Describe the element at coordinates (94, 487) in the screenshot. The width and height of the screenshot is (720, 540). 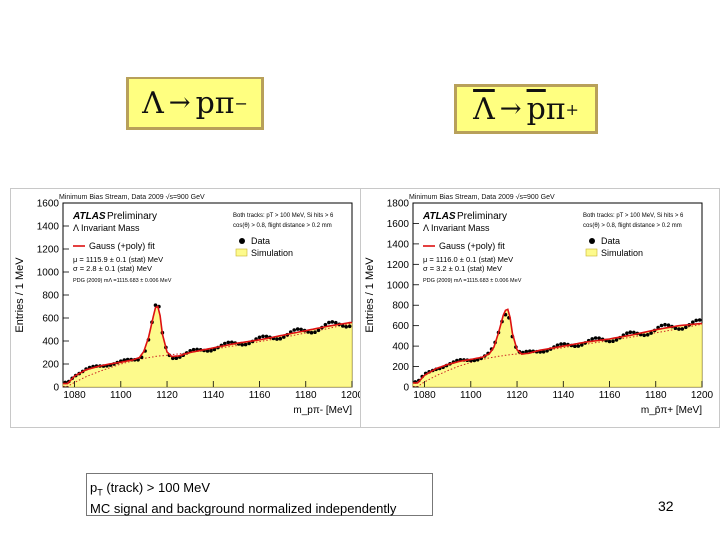
I see `note-pt-prefix: p` at that location.